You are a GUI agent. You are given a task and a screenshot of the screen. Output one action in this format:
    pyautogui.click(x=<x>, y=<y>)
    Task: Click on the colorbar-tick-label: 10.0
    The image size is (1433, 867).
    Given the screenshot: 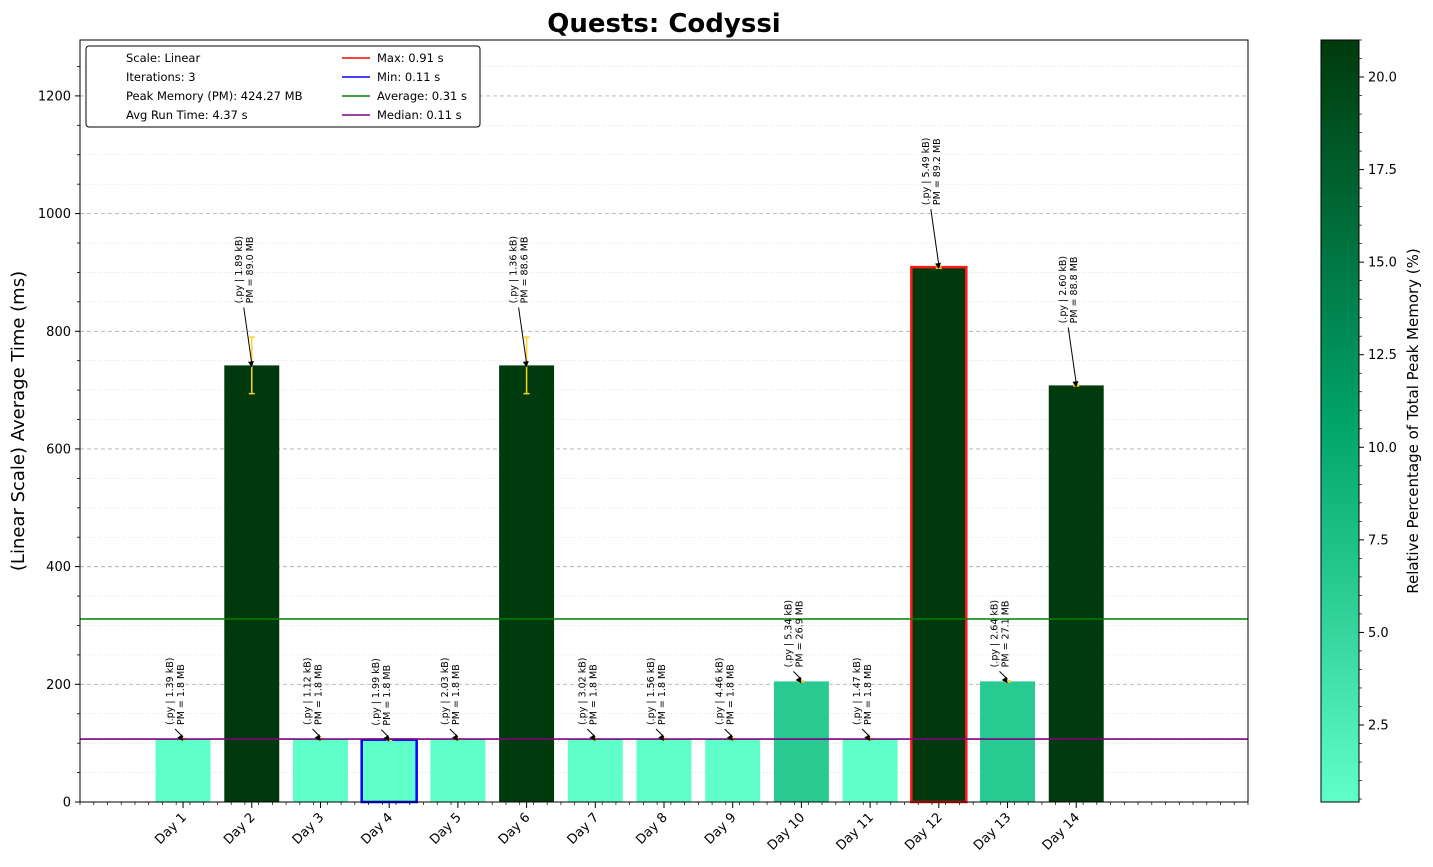 What is the action you would take?
    pyautogui.click(x=1382, y=448)
    